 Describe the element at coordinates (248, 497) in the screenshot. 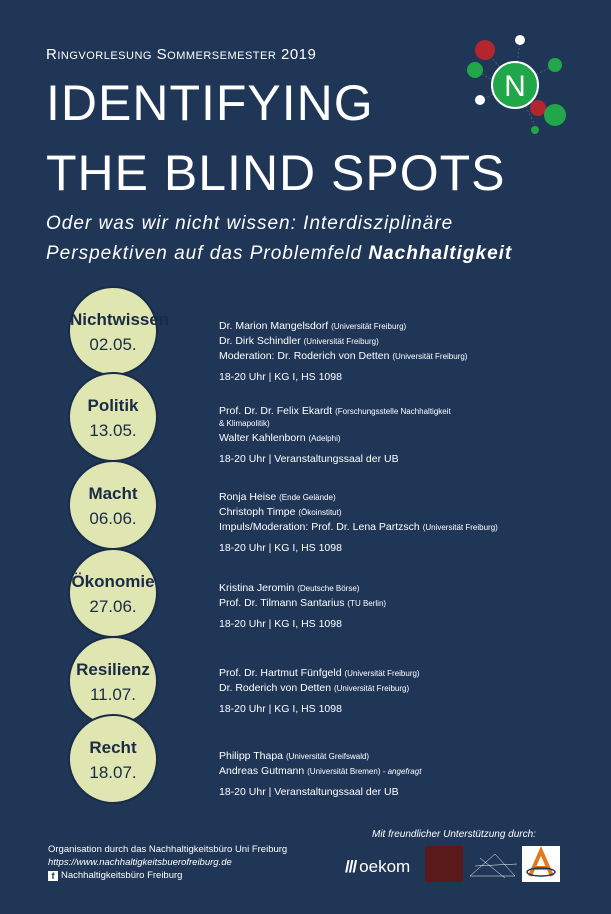

I see `speaker-name: Ronja Heise` at that location.